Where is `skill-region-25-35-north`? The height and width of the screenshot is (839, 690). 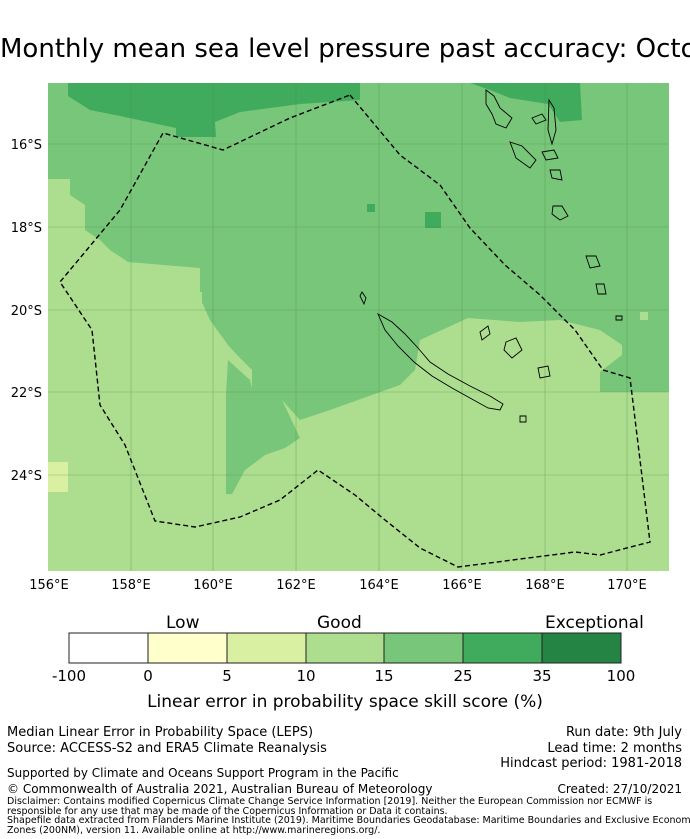
skill-region-25-35-north is located at coordinates (214, 110).